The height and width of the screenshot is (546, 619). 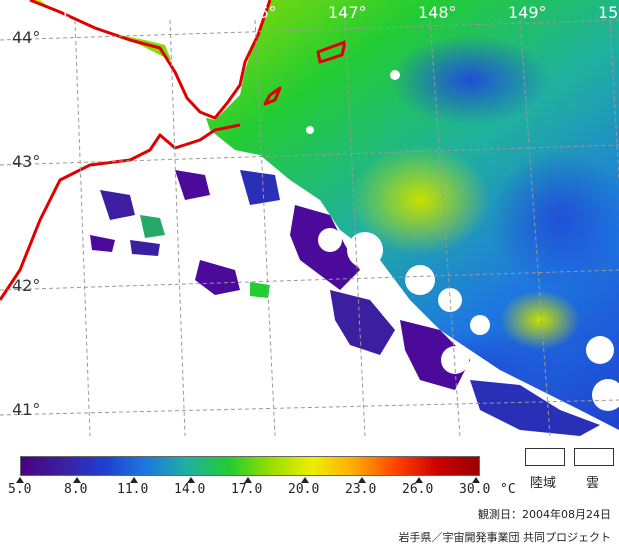 I want to click on longitude-label: 15, so click(x=608, y=12).